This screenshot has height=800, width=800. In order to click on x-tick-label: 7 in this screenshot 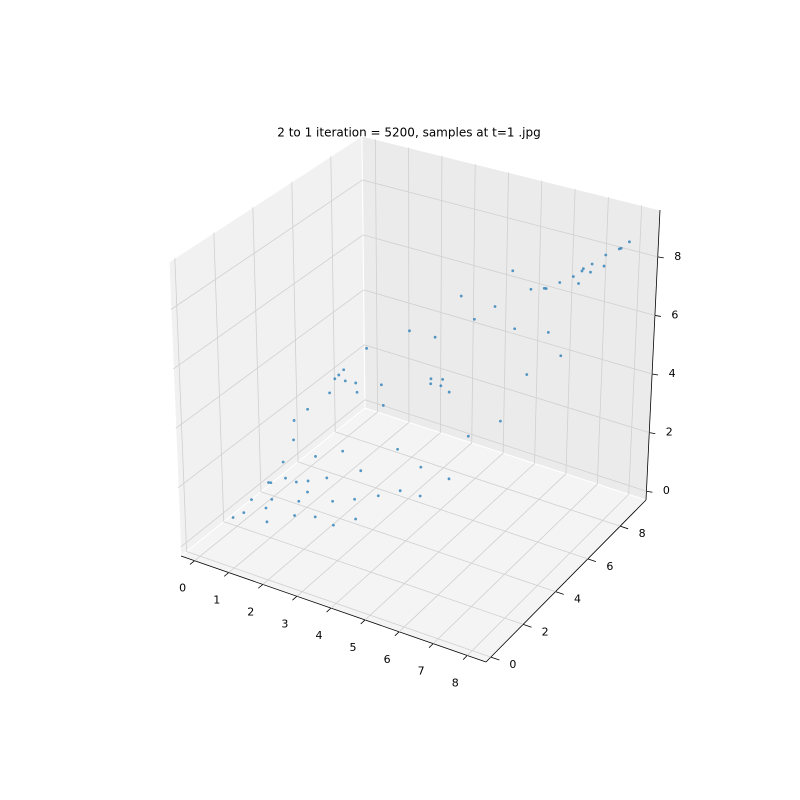, I will do `click(421, 671)`.